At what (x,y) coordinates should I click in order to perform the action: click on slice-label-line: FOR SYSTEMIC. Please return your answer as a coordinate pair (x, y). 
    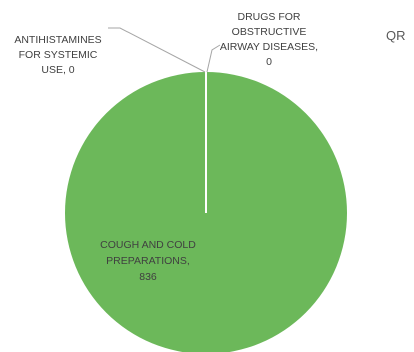
    Looking at the image, I should click on (58, 55).